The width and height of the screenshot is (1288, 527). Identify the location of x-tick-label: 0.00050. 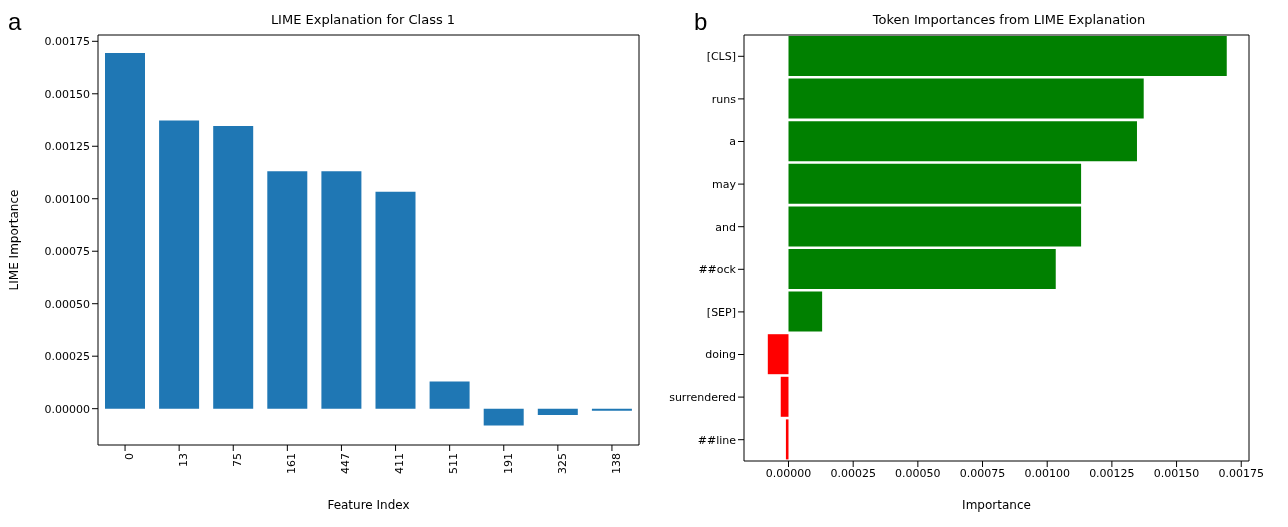
(918, 473).